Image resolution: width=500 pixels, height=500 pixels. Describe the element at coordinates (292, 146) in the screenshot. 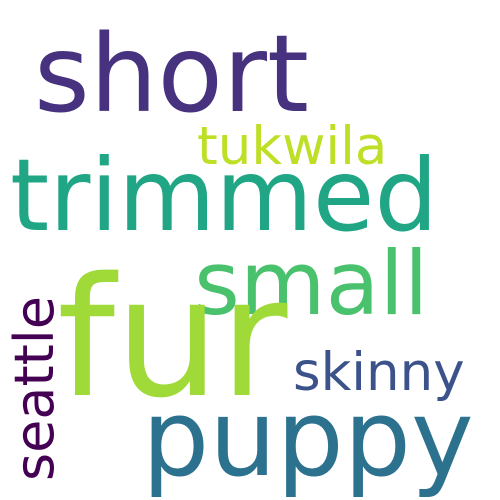

I see `word-tukwila: tukwila` at that location.